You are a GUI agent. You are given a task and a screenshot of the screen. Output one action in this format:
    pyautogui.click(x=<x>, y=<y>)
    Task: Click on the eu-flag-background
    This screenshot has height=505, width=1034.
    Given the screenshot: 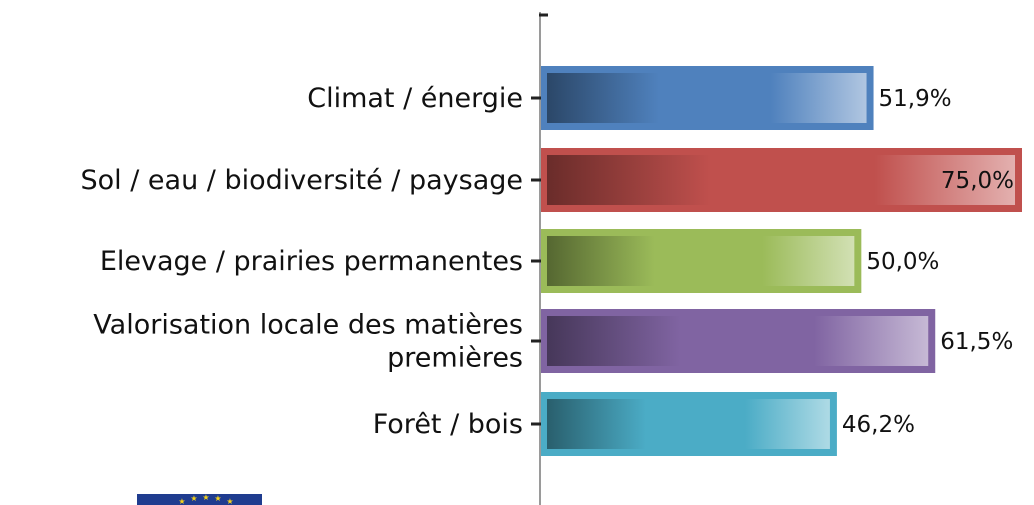 What is the action you would take?
    pyautogui.click(x=199, y=499)
    